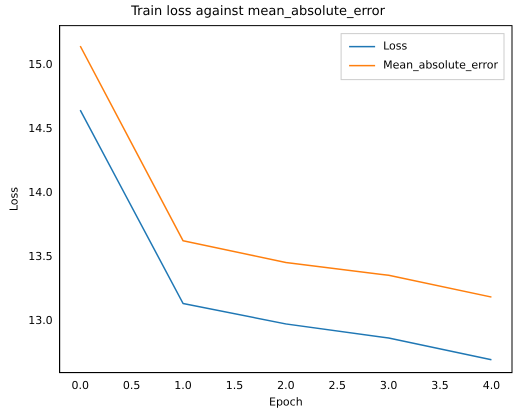 The height and width of the screenshot is (409, 520). What do you see at coordinates (183, 385) in the screenshot?
I see `x-tick-label: 1.0` at bounding box center [183, 385].